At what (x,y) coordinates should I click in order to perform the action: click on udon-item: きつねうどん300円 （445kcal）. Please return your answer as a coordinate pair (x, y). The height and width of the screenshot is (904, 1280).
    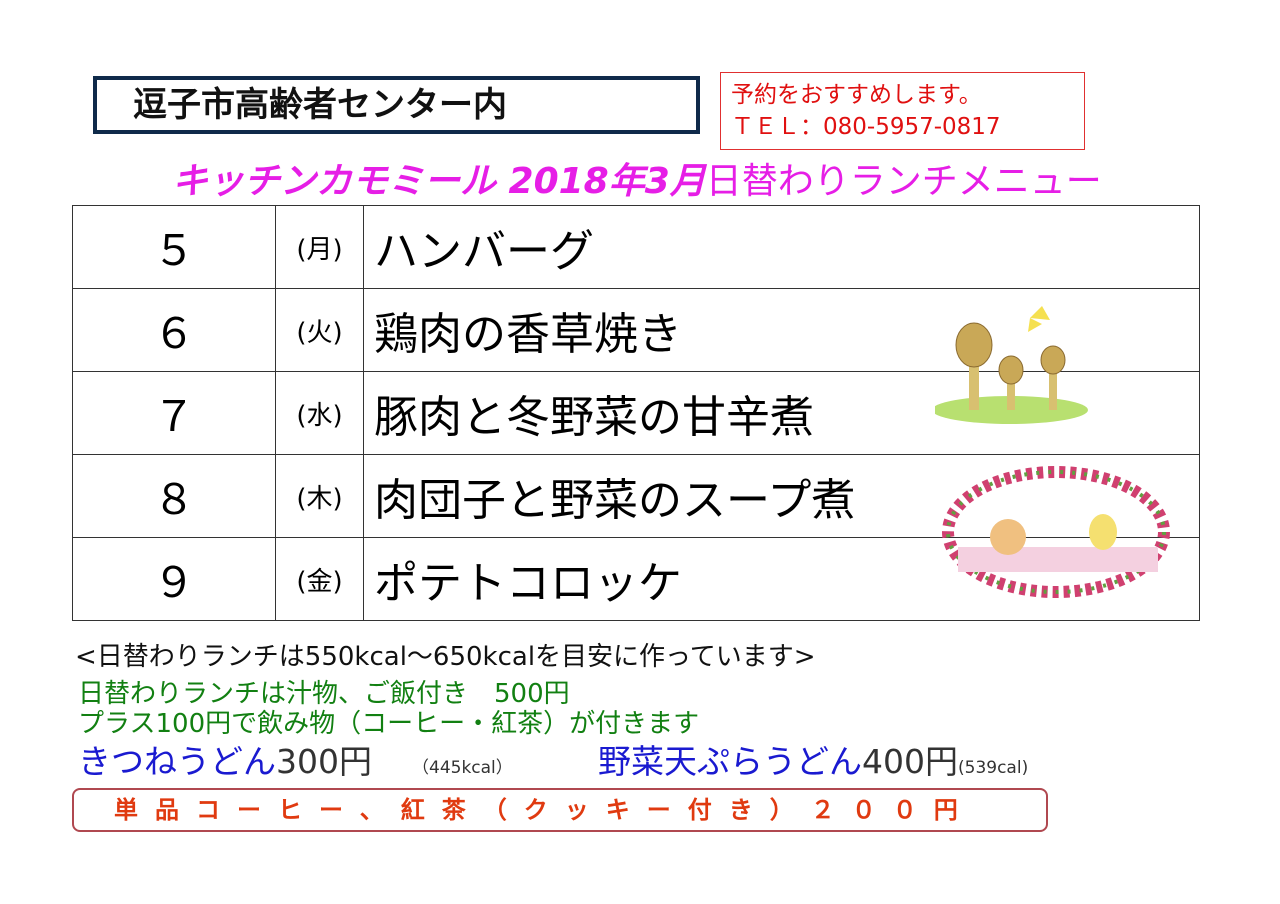
    Looking at the image, I should click on (295, 759).